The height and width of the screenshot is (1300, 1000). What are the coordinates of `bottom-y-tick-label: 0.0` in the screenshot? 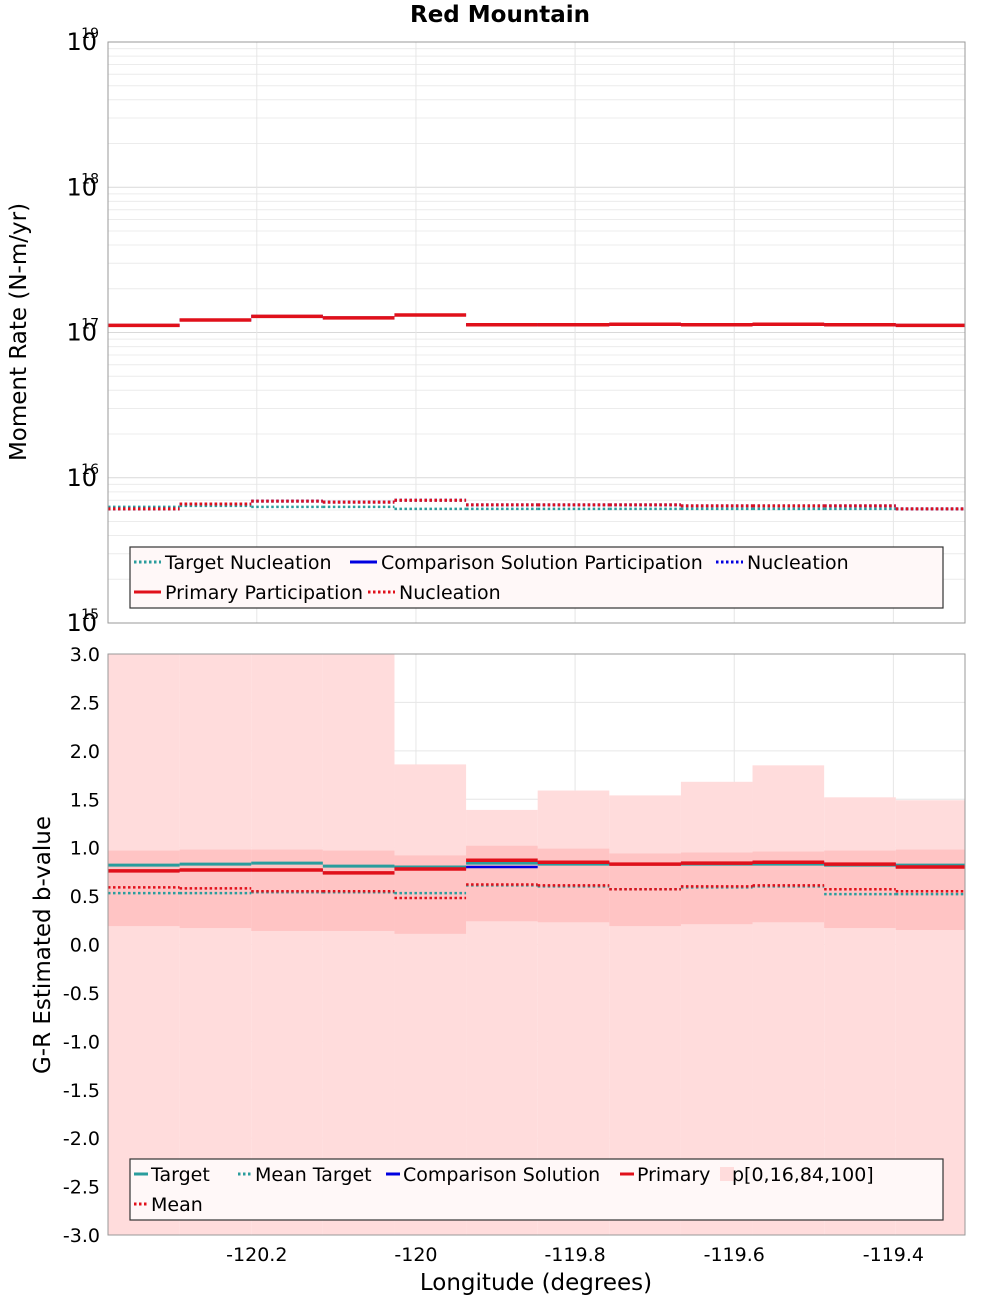 It's located at (85, 946).